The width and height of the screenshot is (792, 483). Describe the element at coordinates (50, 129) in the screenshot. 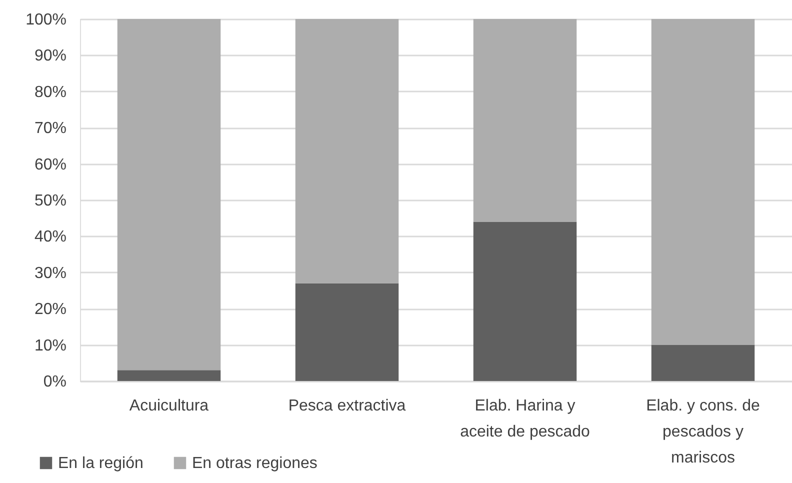

I see `y-tick-label: 70%` at that location.